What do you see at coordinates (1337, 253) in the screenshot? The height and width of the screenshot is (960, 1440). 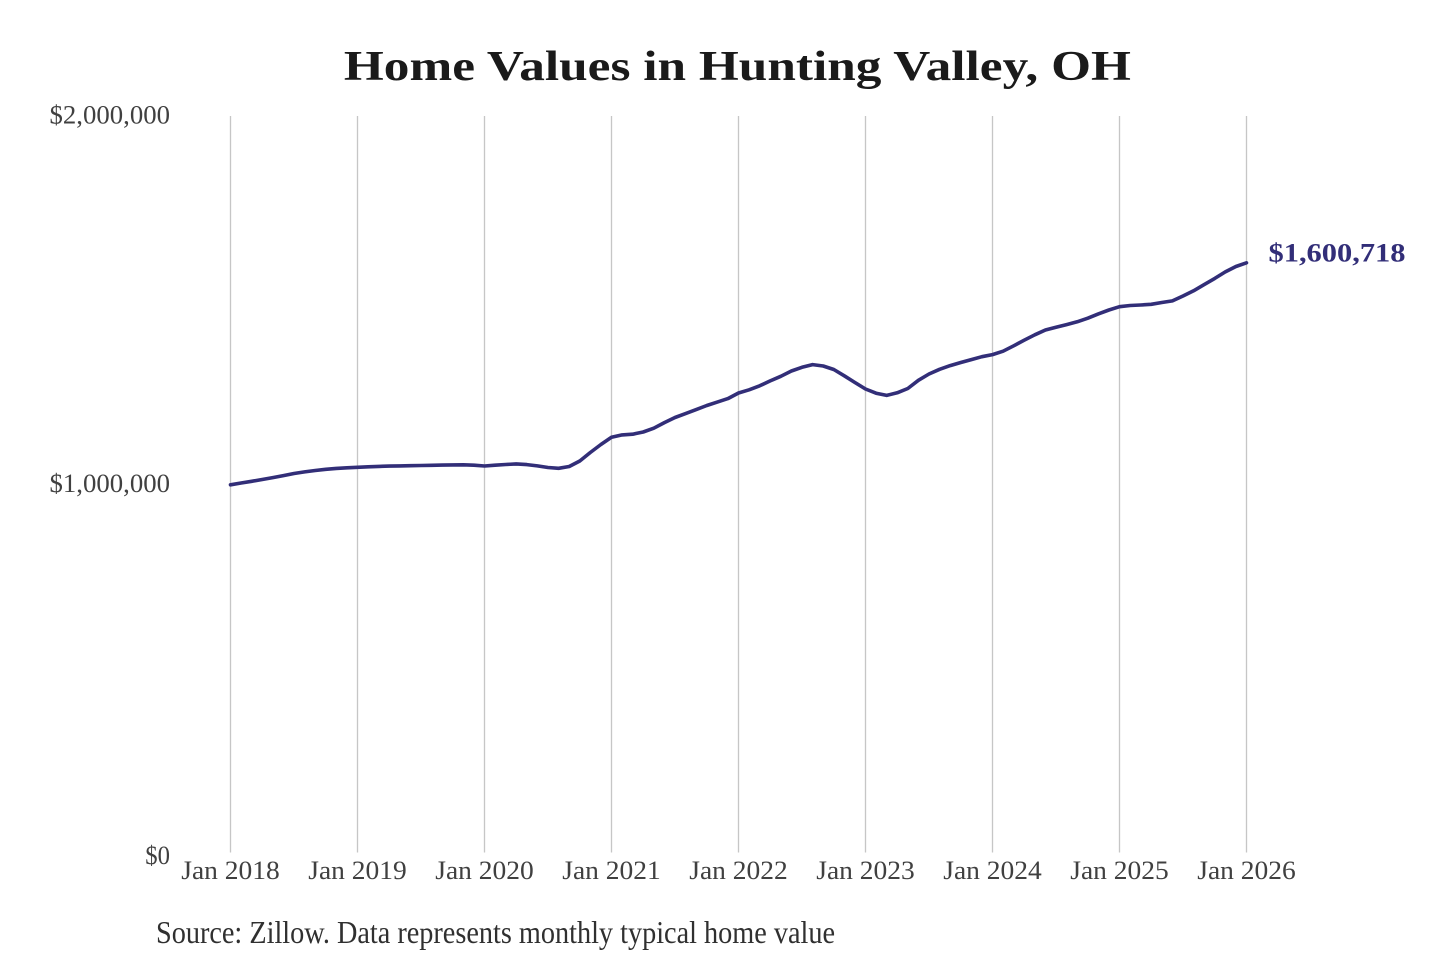 I see `svg-text: $1,600,718` at bounding box center [1337, 253].